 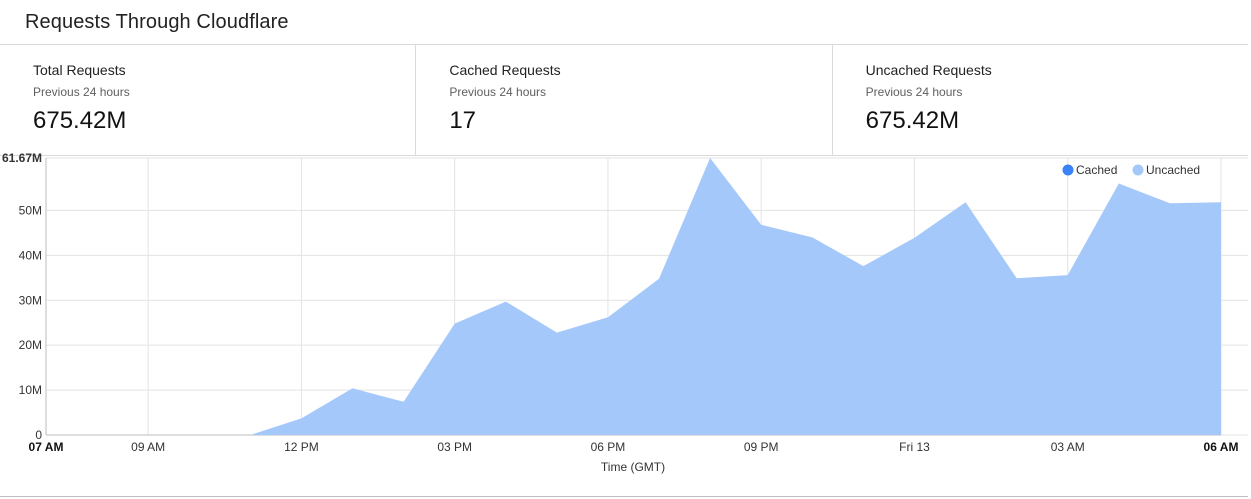 What do you see at coordinates (30, 210) in the screenshot?
I see `y-tick-label: 50M` at bounding box center [30, 210].